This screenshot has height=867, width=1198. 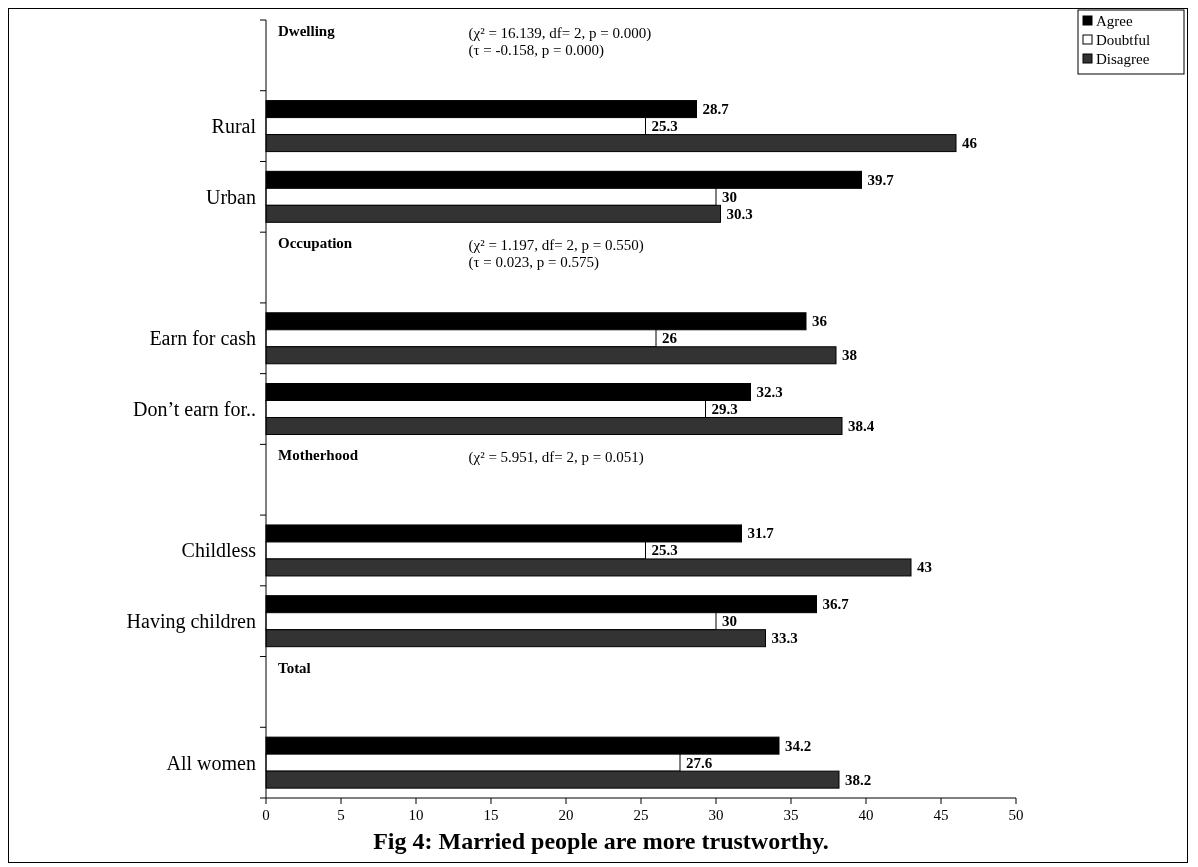 I want to click on data-label: 36.7, so click(x=836, y=604).